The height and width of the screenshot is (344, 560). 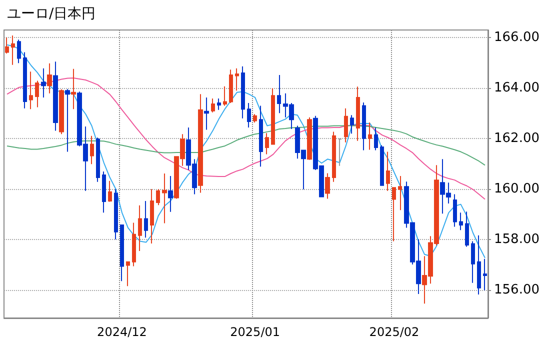 I want to click on y-tick-label: 156.00, so click(x=517, y=290).